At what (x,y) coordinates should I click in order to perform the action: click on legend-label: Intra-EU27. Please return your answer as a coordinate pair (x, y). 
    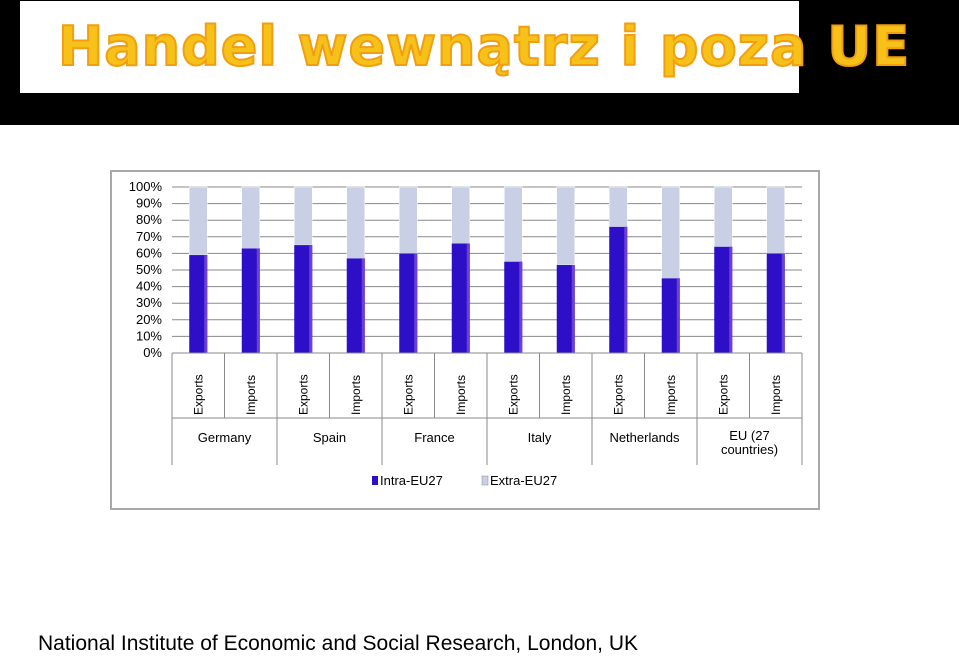
    Looking at the image, I should click on (411, 480).